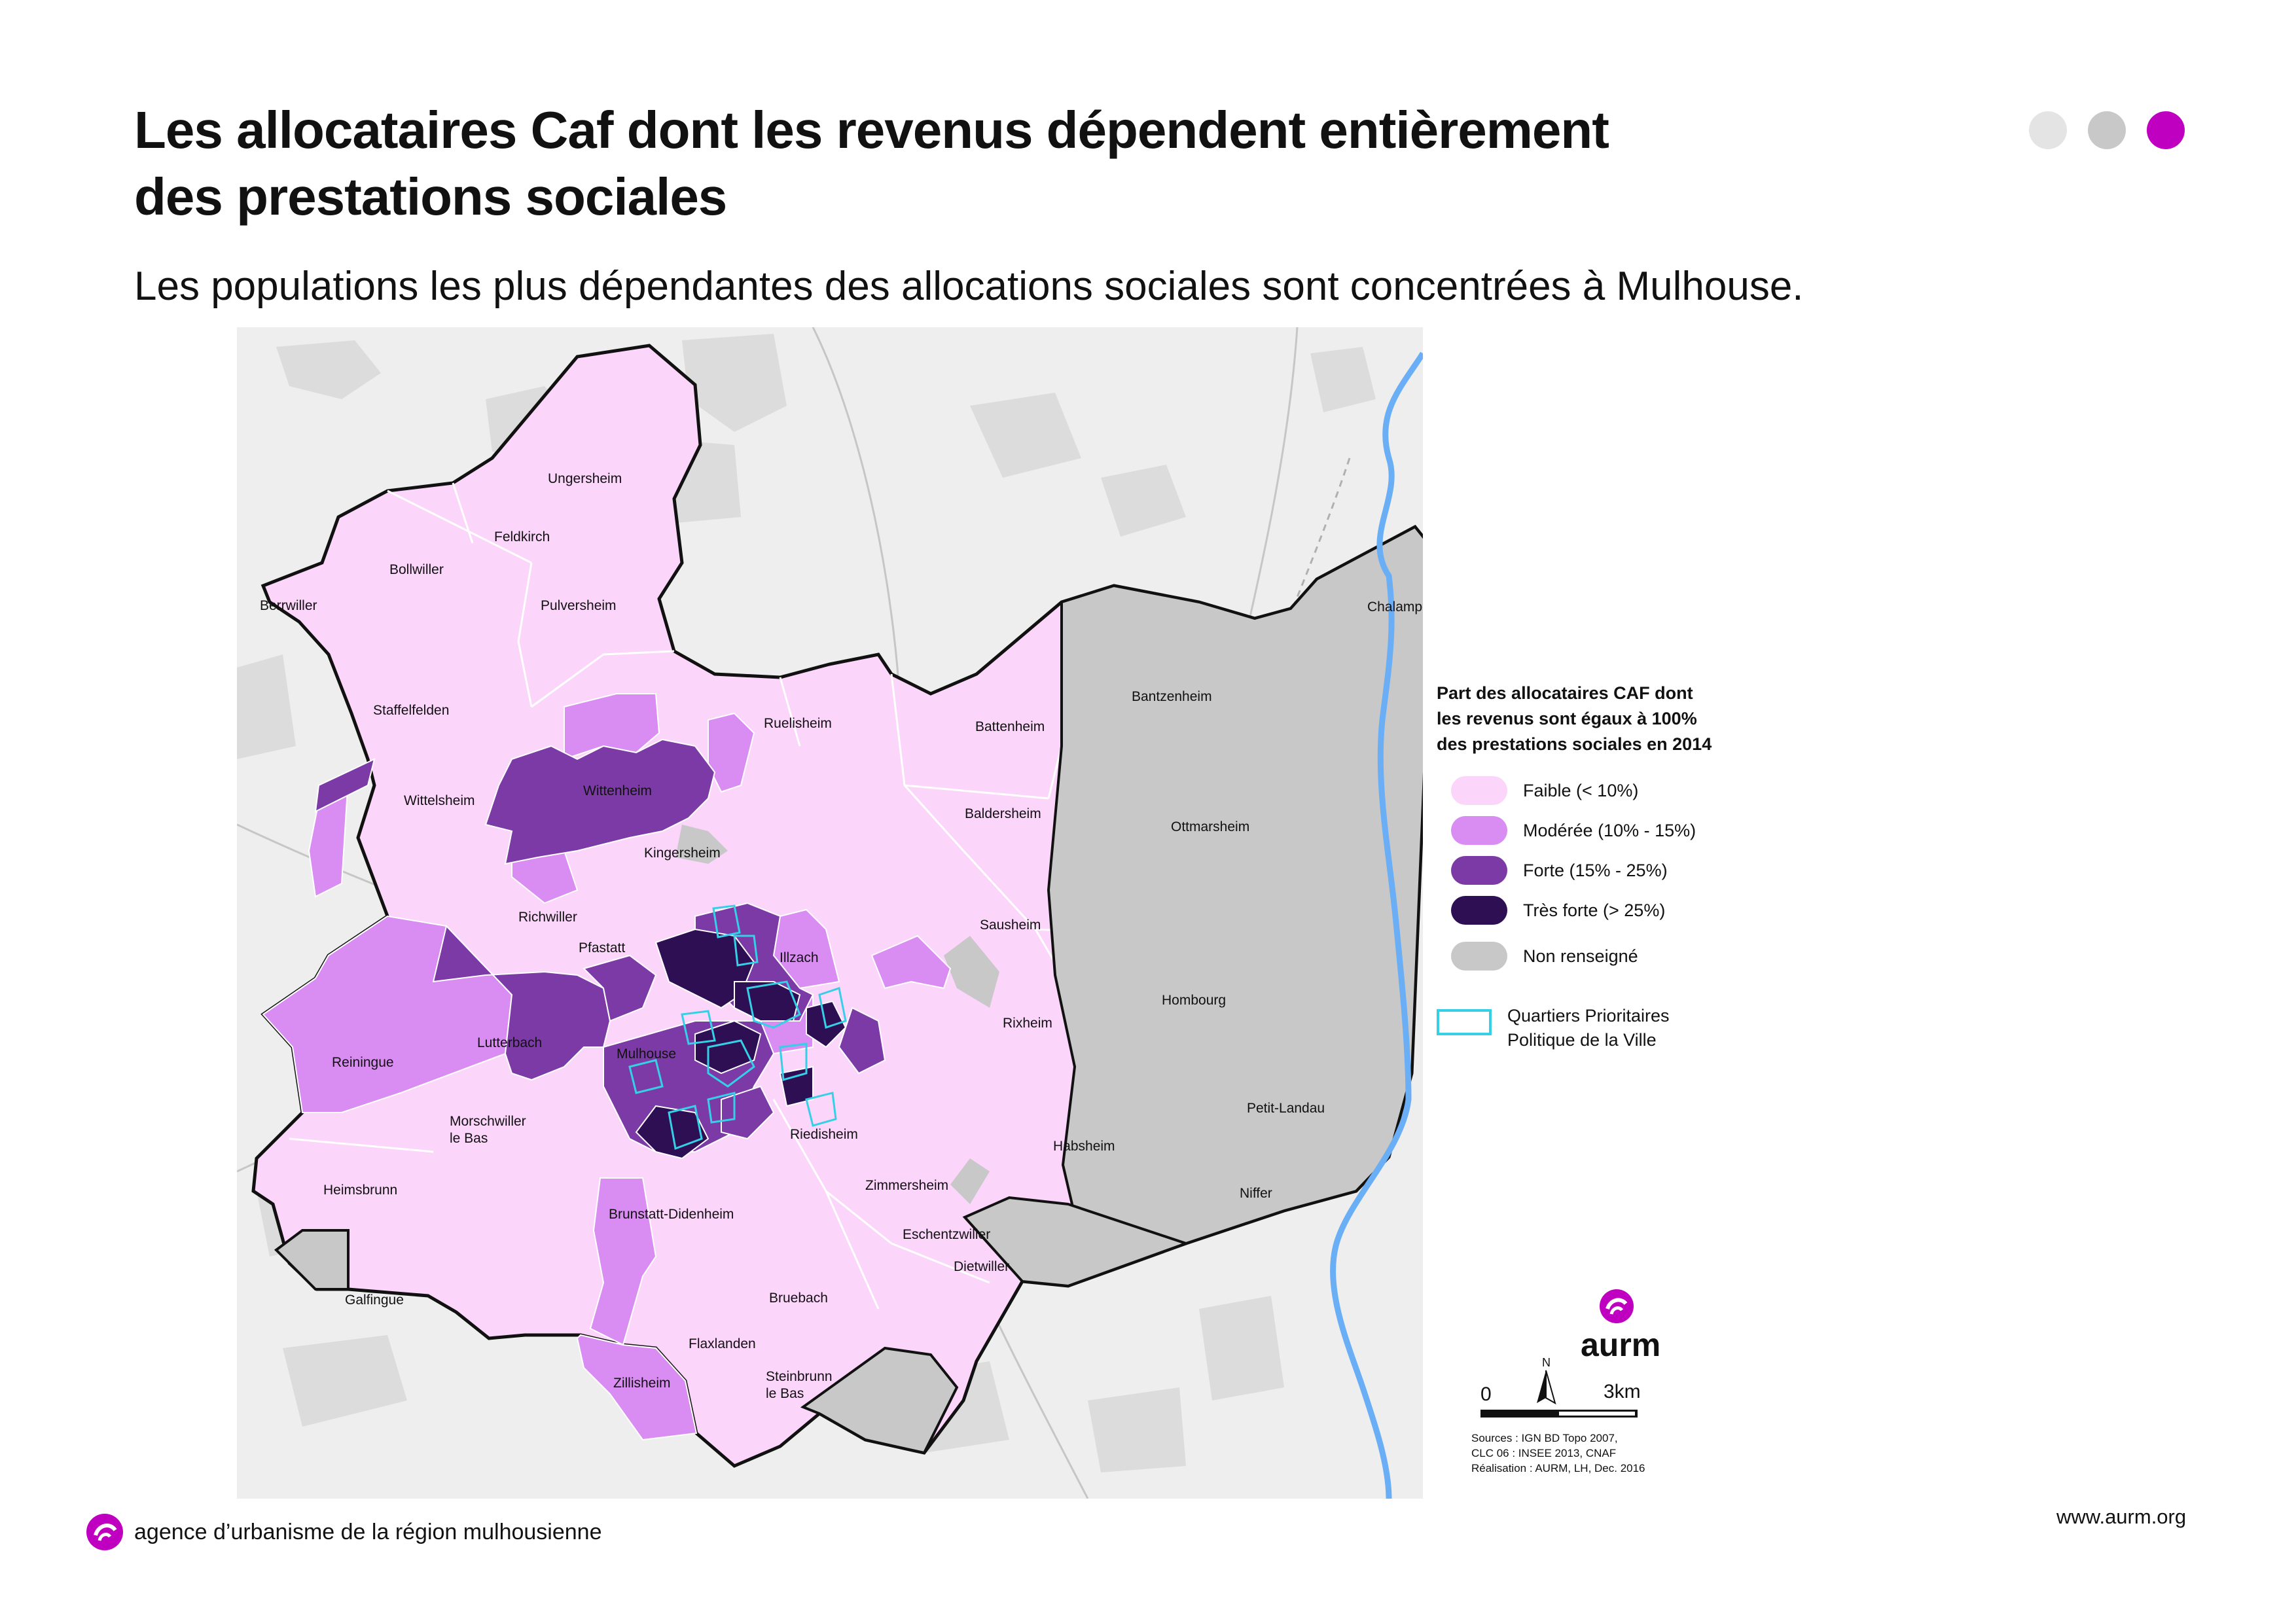 This screenshot has width=2296, height=1623. What do you see at coordinates (799, 957) in the screenshot?
I see `label-illzach: Illzach` at bounding box center [799, 957].